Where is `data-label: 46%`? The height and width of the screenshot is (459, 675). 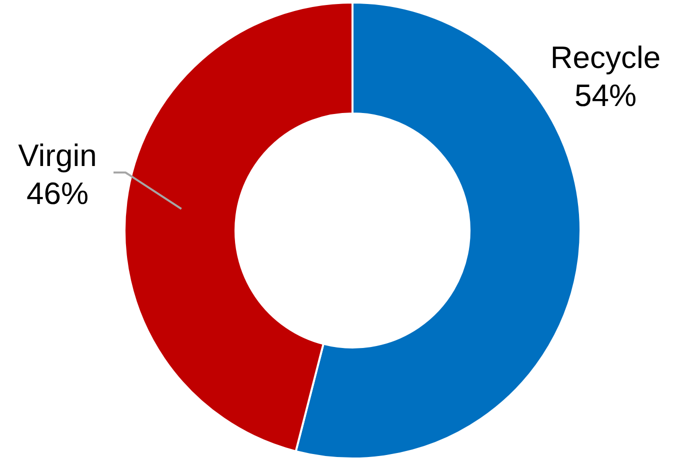
data-label: 46% is located at coordinates (57, 193).